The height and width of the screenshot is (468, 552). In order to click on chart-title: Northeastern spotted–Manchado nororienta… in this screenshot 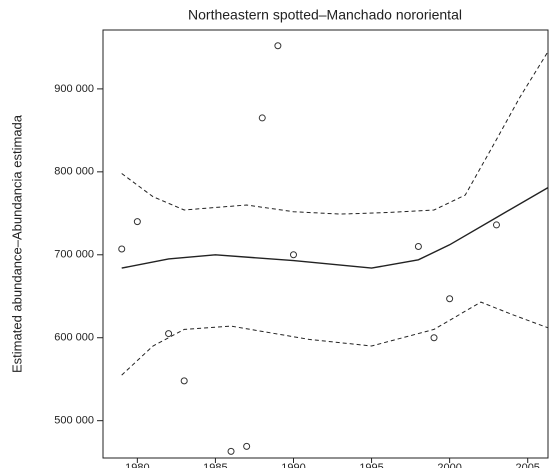, I will do `click(325, 15)`.